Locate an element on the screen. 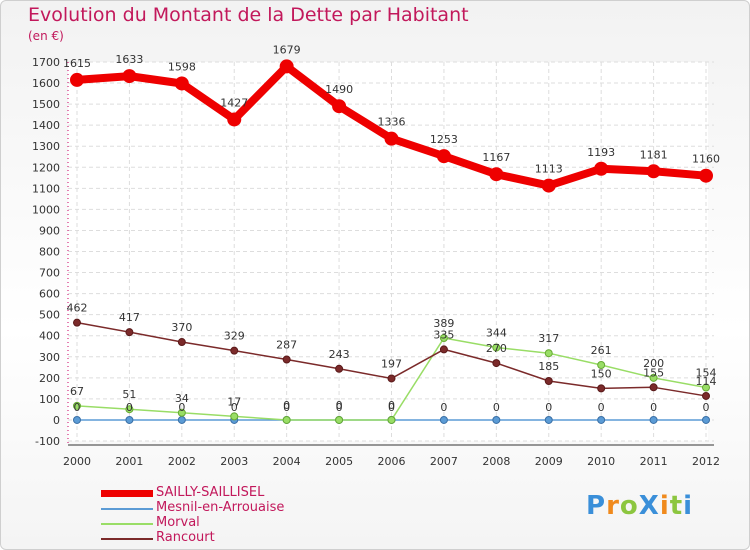  data-label: 1679 is located at coordinates (287, 49).